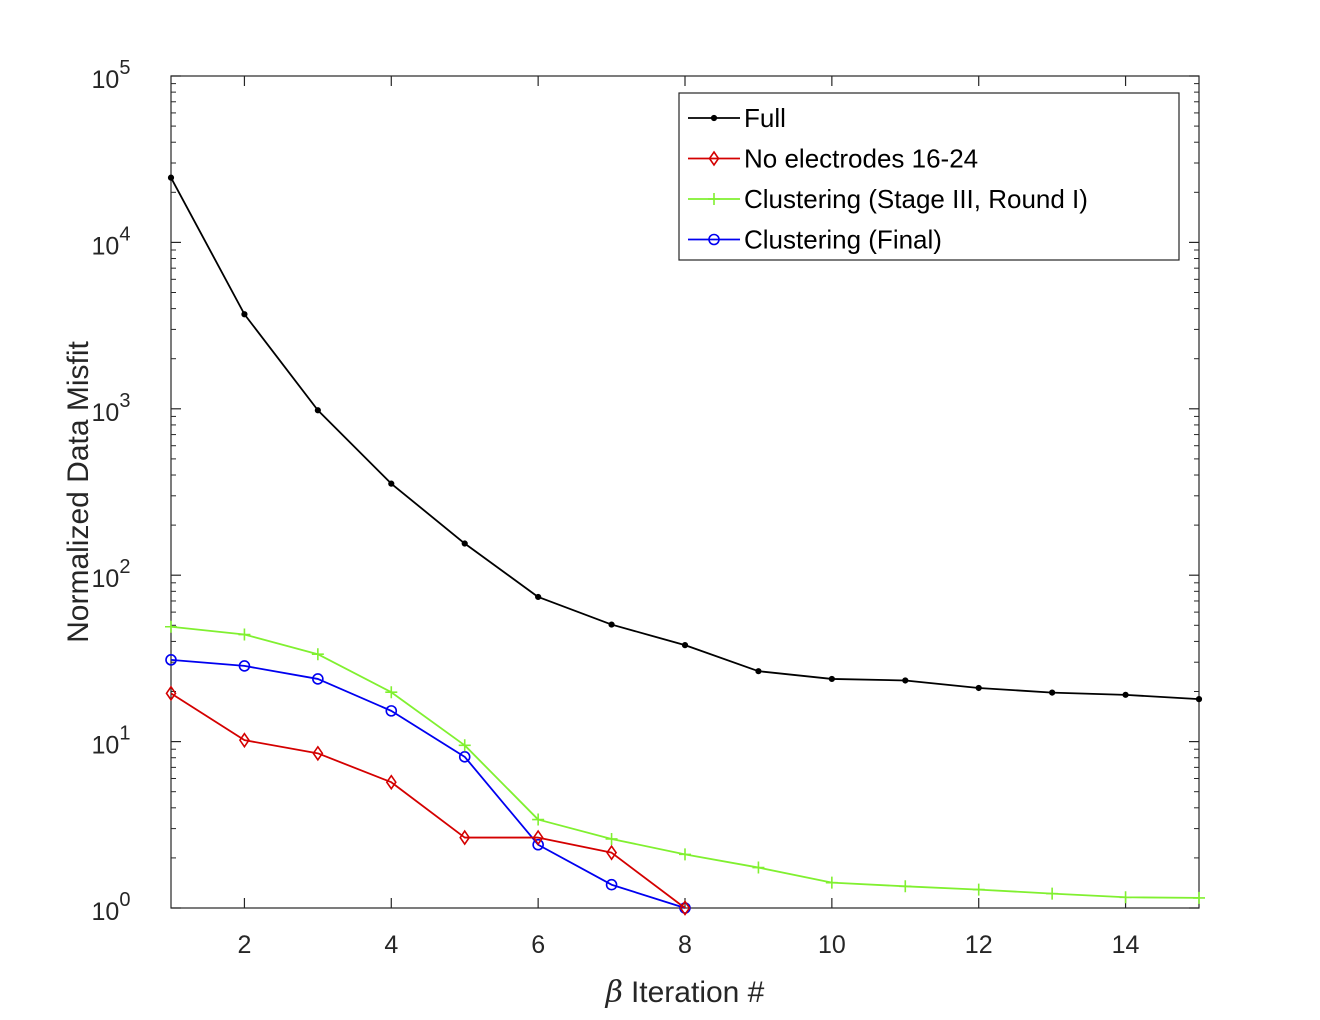  I want to click on x-tick-label: 4, so click(391, 945).